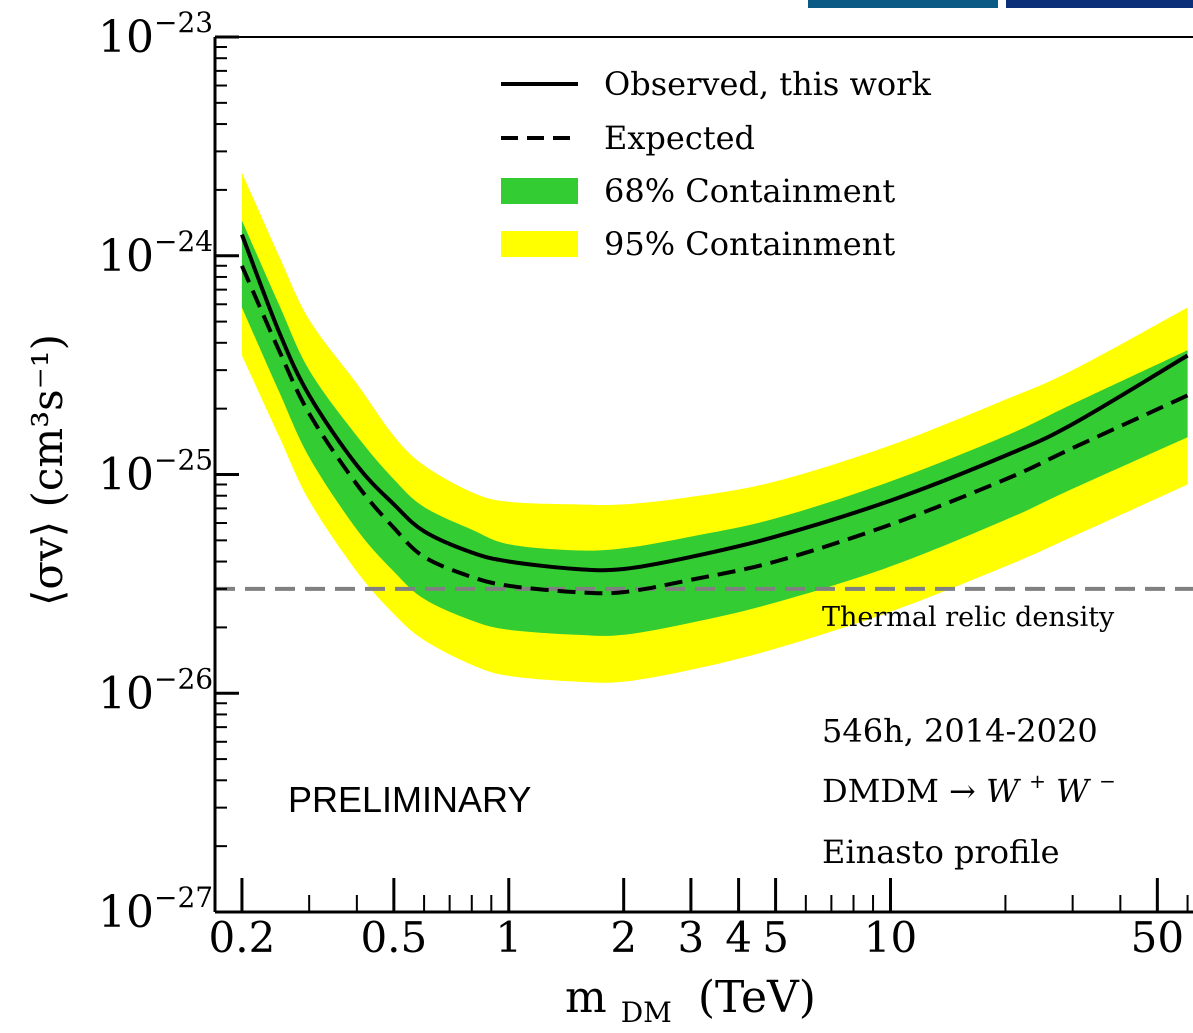 The image size is (1193, 1033). What do you see at coordinates (691, 937) in the screenshot?
I see `x-tick-label: 3` at bounding box center [691, 937].